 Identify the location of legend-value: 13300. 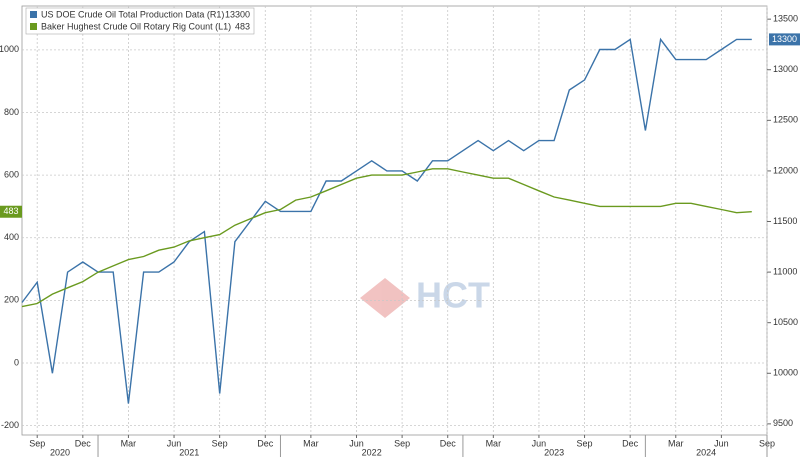
(237, 14).